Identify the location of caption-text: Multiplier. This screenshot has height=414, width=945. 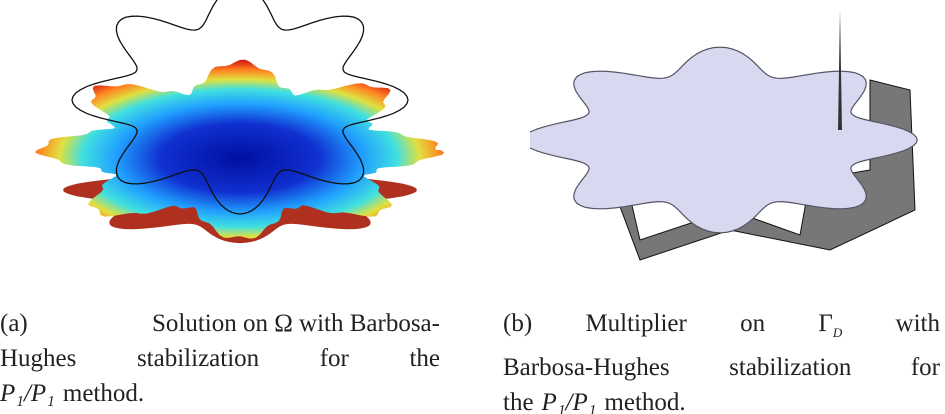
(636, 323).